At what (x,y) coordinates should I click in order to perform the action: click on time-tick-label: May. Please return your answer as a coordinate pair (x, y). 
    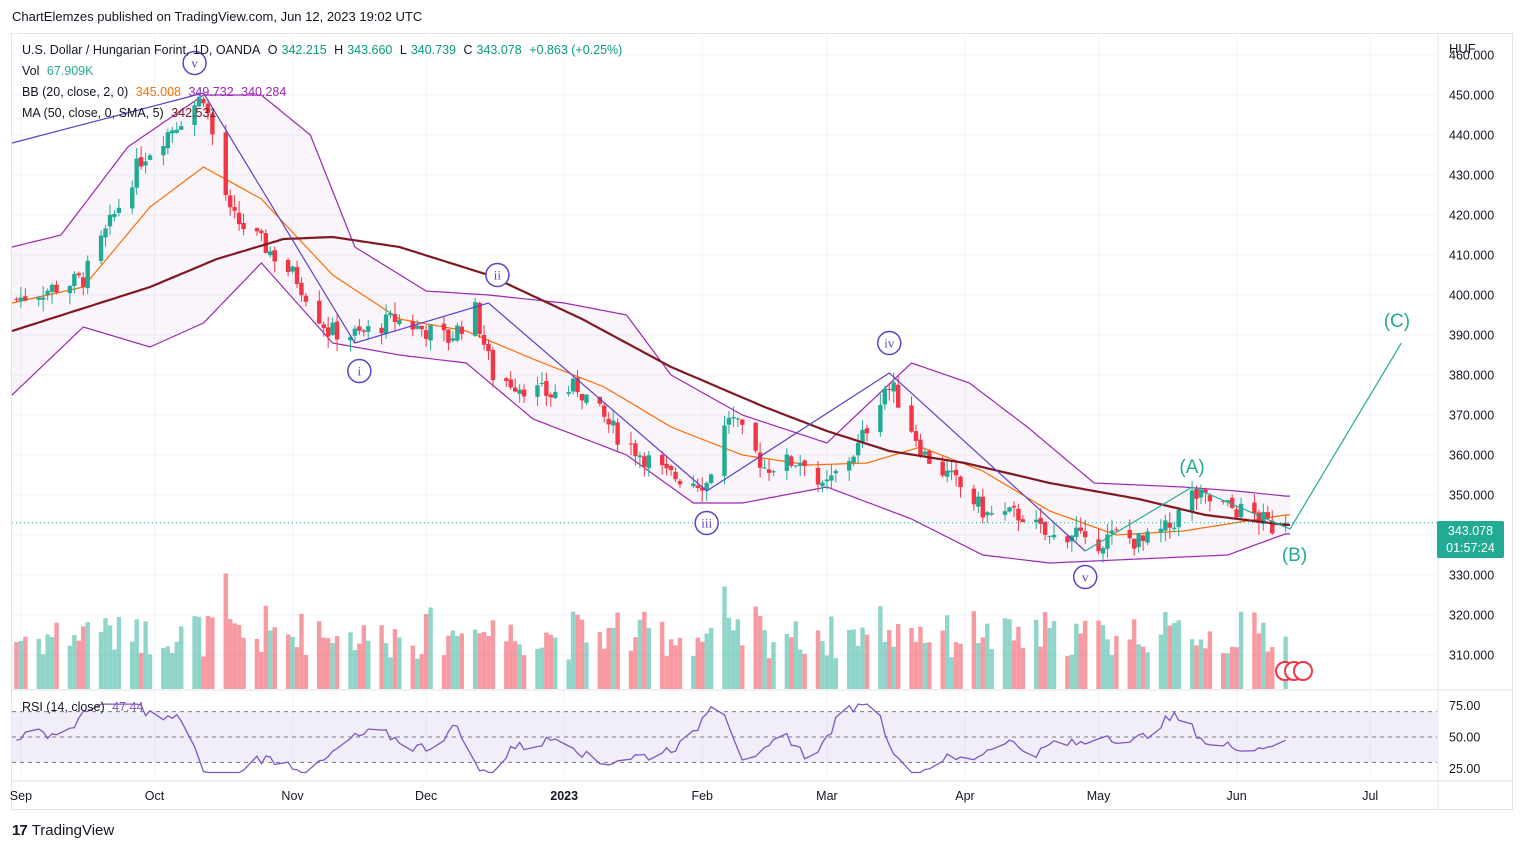
    Looking at the image, I should click on (1099, 796).